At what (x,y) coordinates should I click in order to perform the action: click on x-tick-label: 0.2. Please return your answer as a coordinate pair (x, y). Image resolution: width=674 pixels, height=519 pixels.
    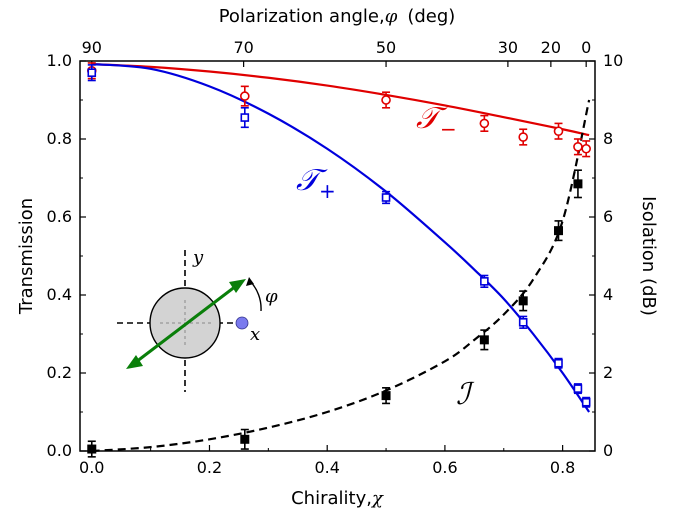
    Looking at the image, I should click on (209, 467).